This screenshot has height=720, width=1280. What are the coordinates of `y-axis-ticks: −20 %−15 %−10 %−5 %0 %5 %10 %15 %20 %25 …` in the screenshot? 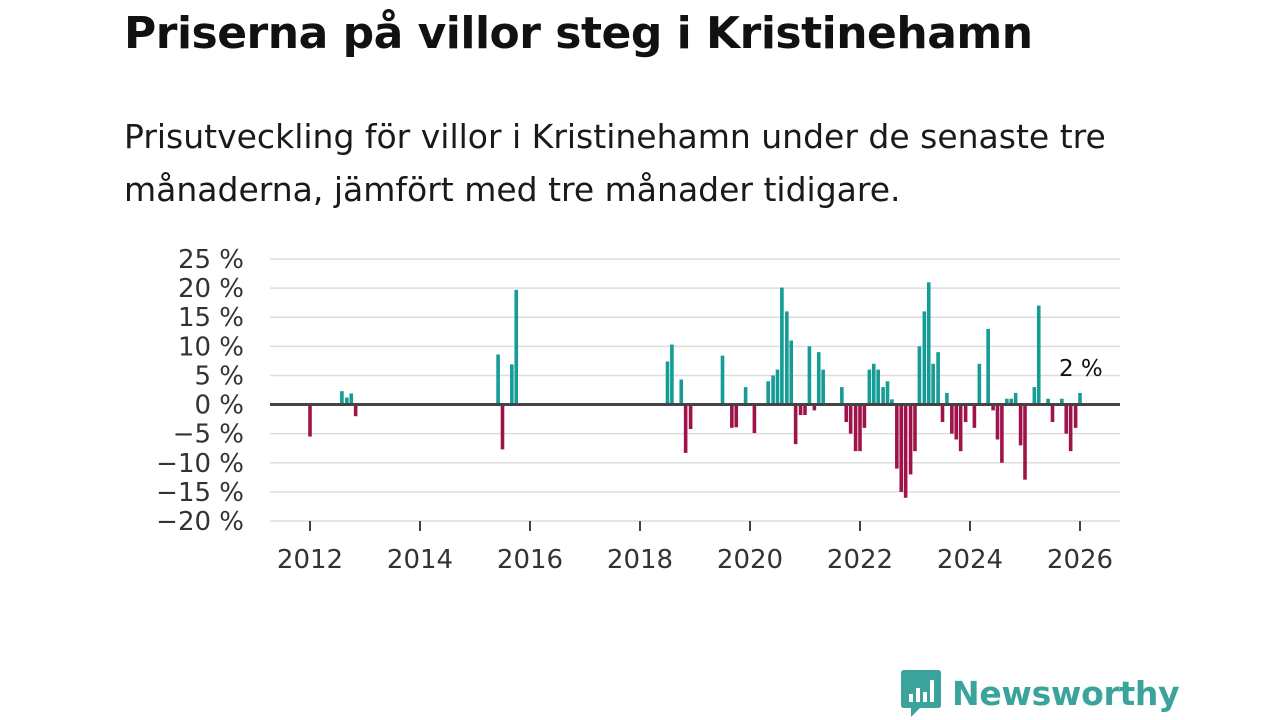 It's located at (200, 391).